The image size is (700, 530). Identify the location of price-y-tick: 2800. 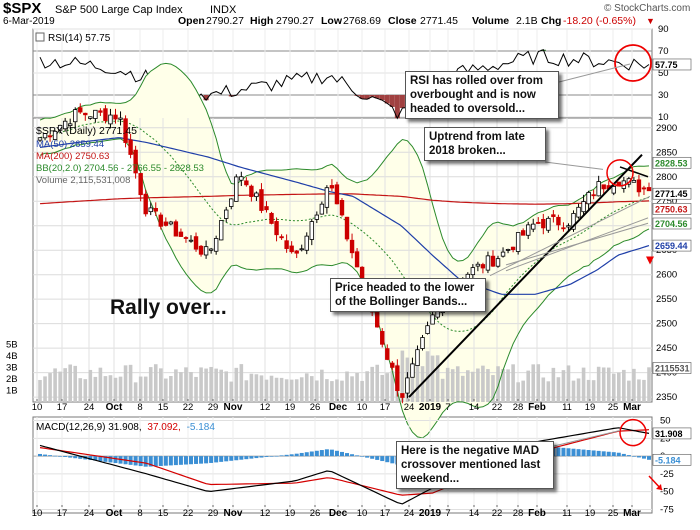
(666, 177).